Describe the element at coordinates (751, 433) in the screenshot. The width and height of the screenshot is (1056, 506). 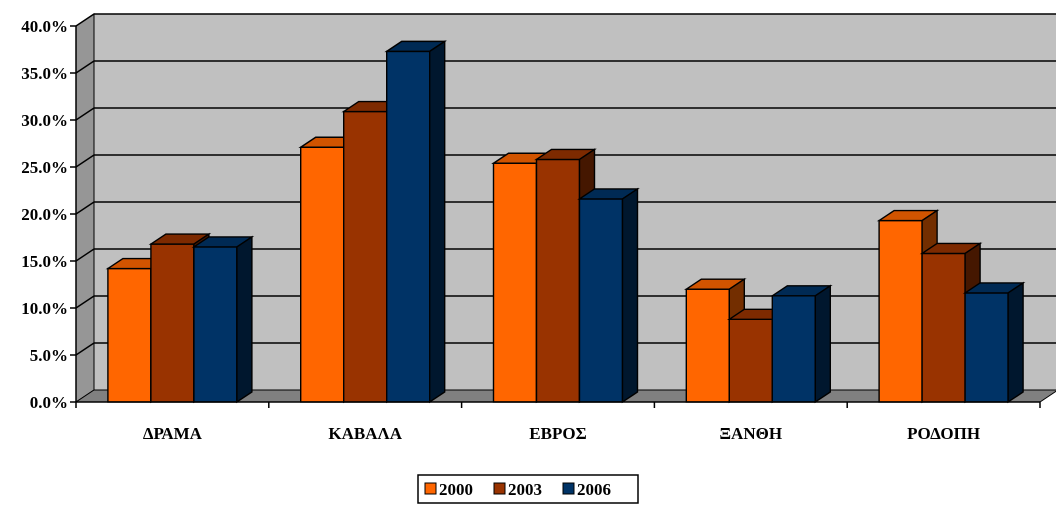
I see `x-category-label: ΞΑΝΘΗ` at that location.